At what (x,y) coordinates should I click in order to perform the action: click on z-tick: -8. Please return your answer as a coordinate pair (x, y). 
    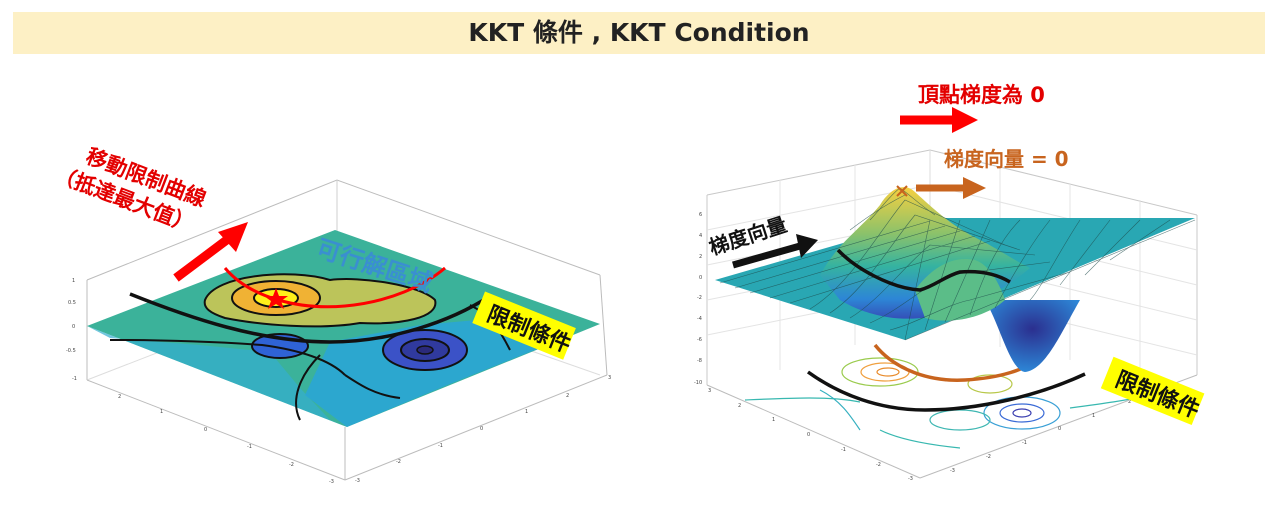
    Looking at the image, I should click on (699, 361).